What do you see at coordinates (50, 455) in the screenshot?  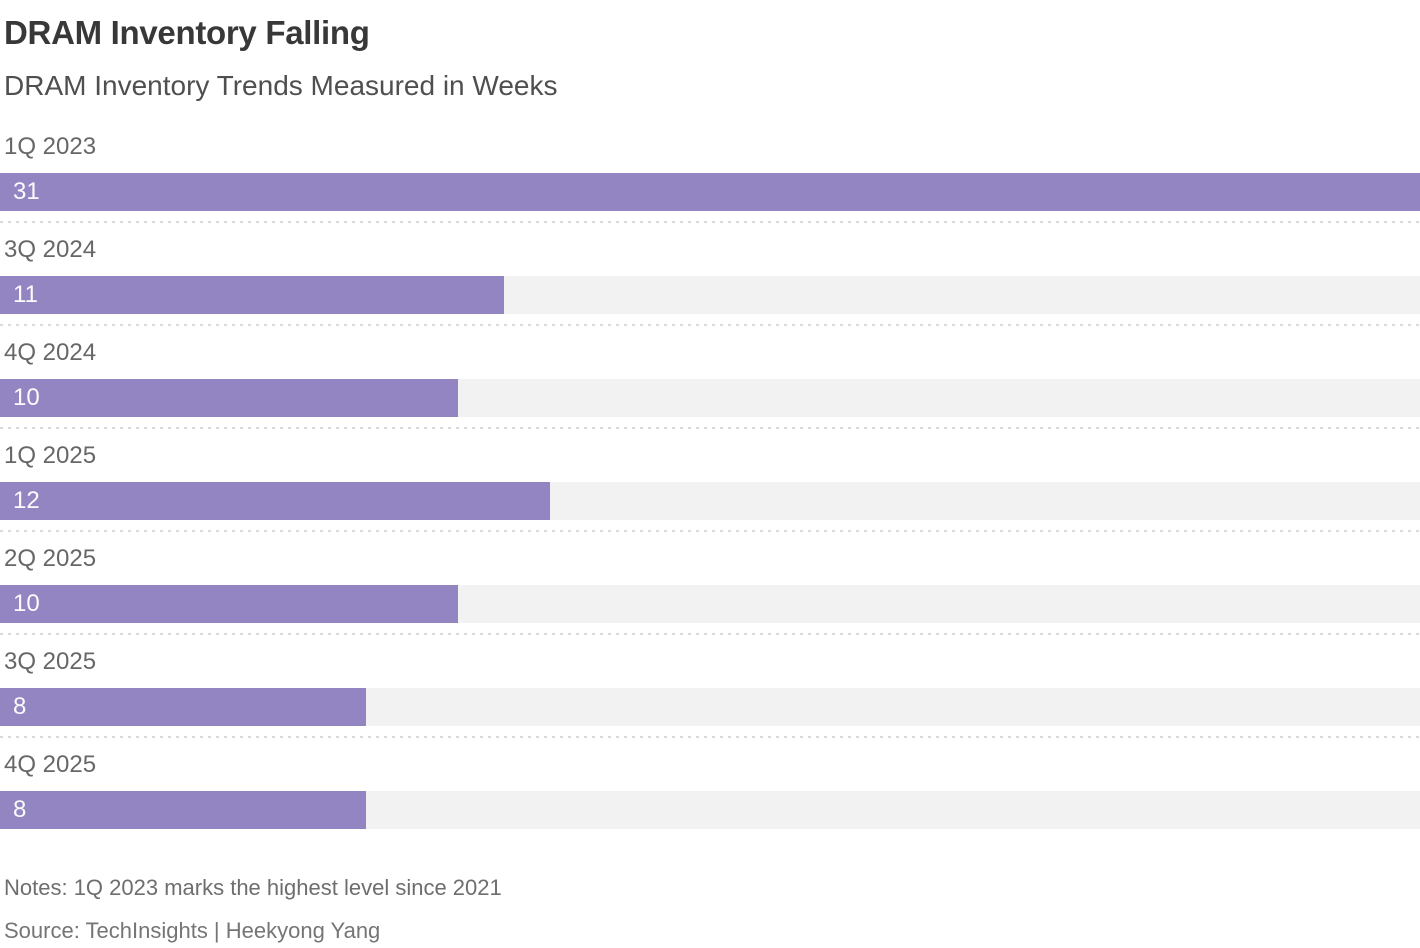 I see `category-label: 1Q 2025` at bounding box center [50, 455].